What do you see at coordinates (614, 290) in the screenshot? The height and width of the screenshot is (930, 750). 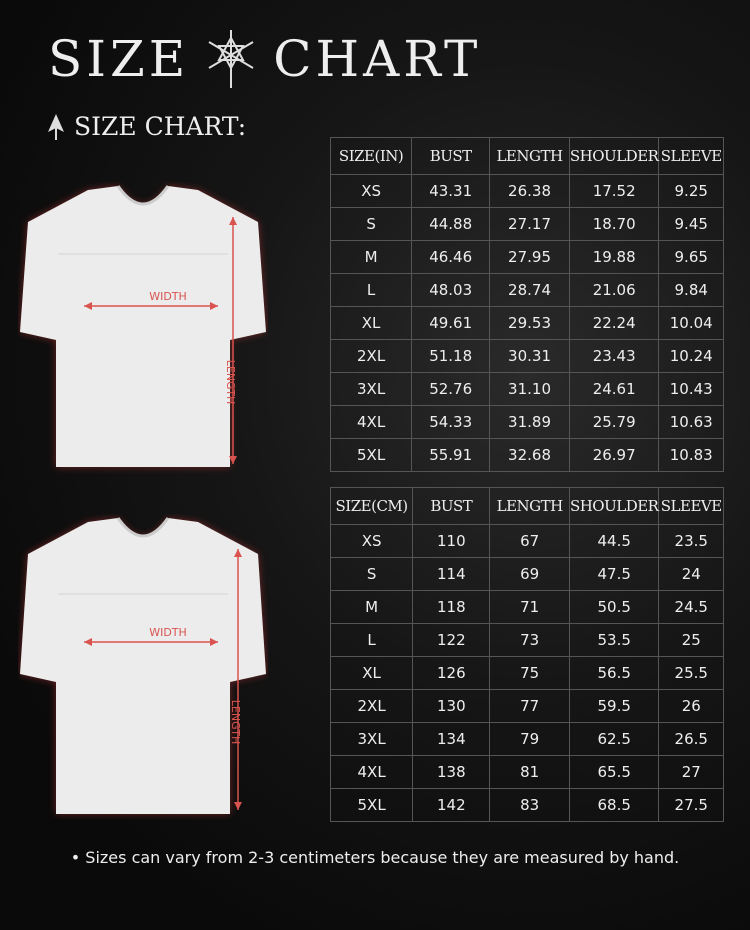 I see `table-cell: 21.06` at bounding box center [614, 290].